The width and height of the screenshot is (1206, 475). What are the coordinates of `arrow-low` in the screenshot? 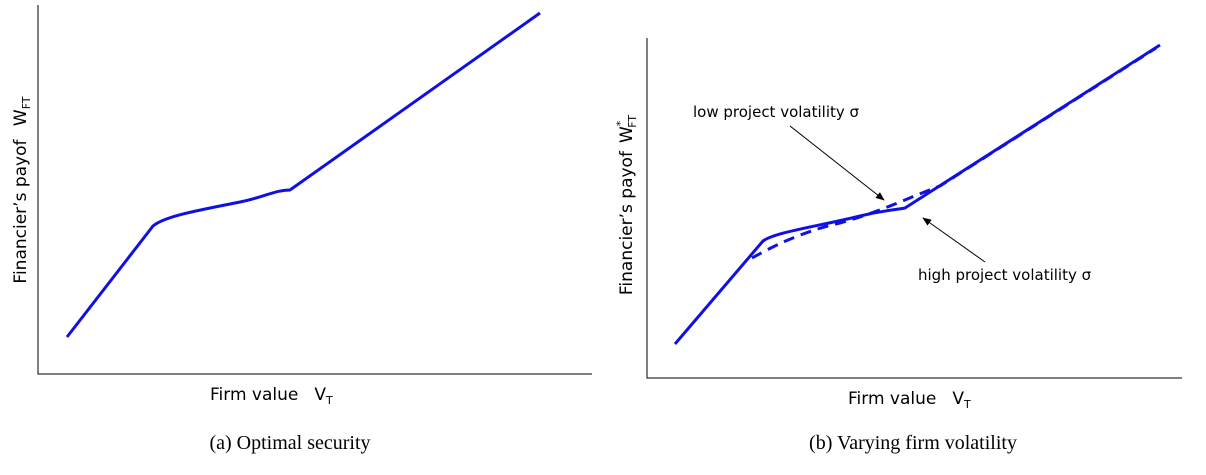 It's located at (837, 163).